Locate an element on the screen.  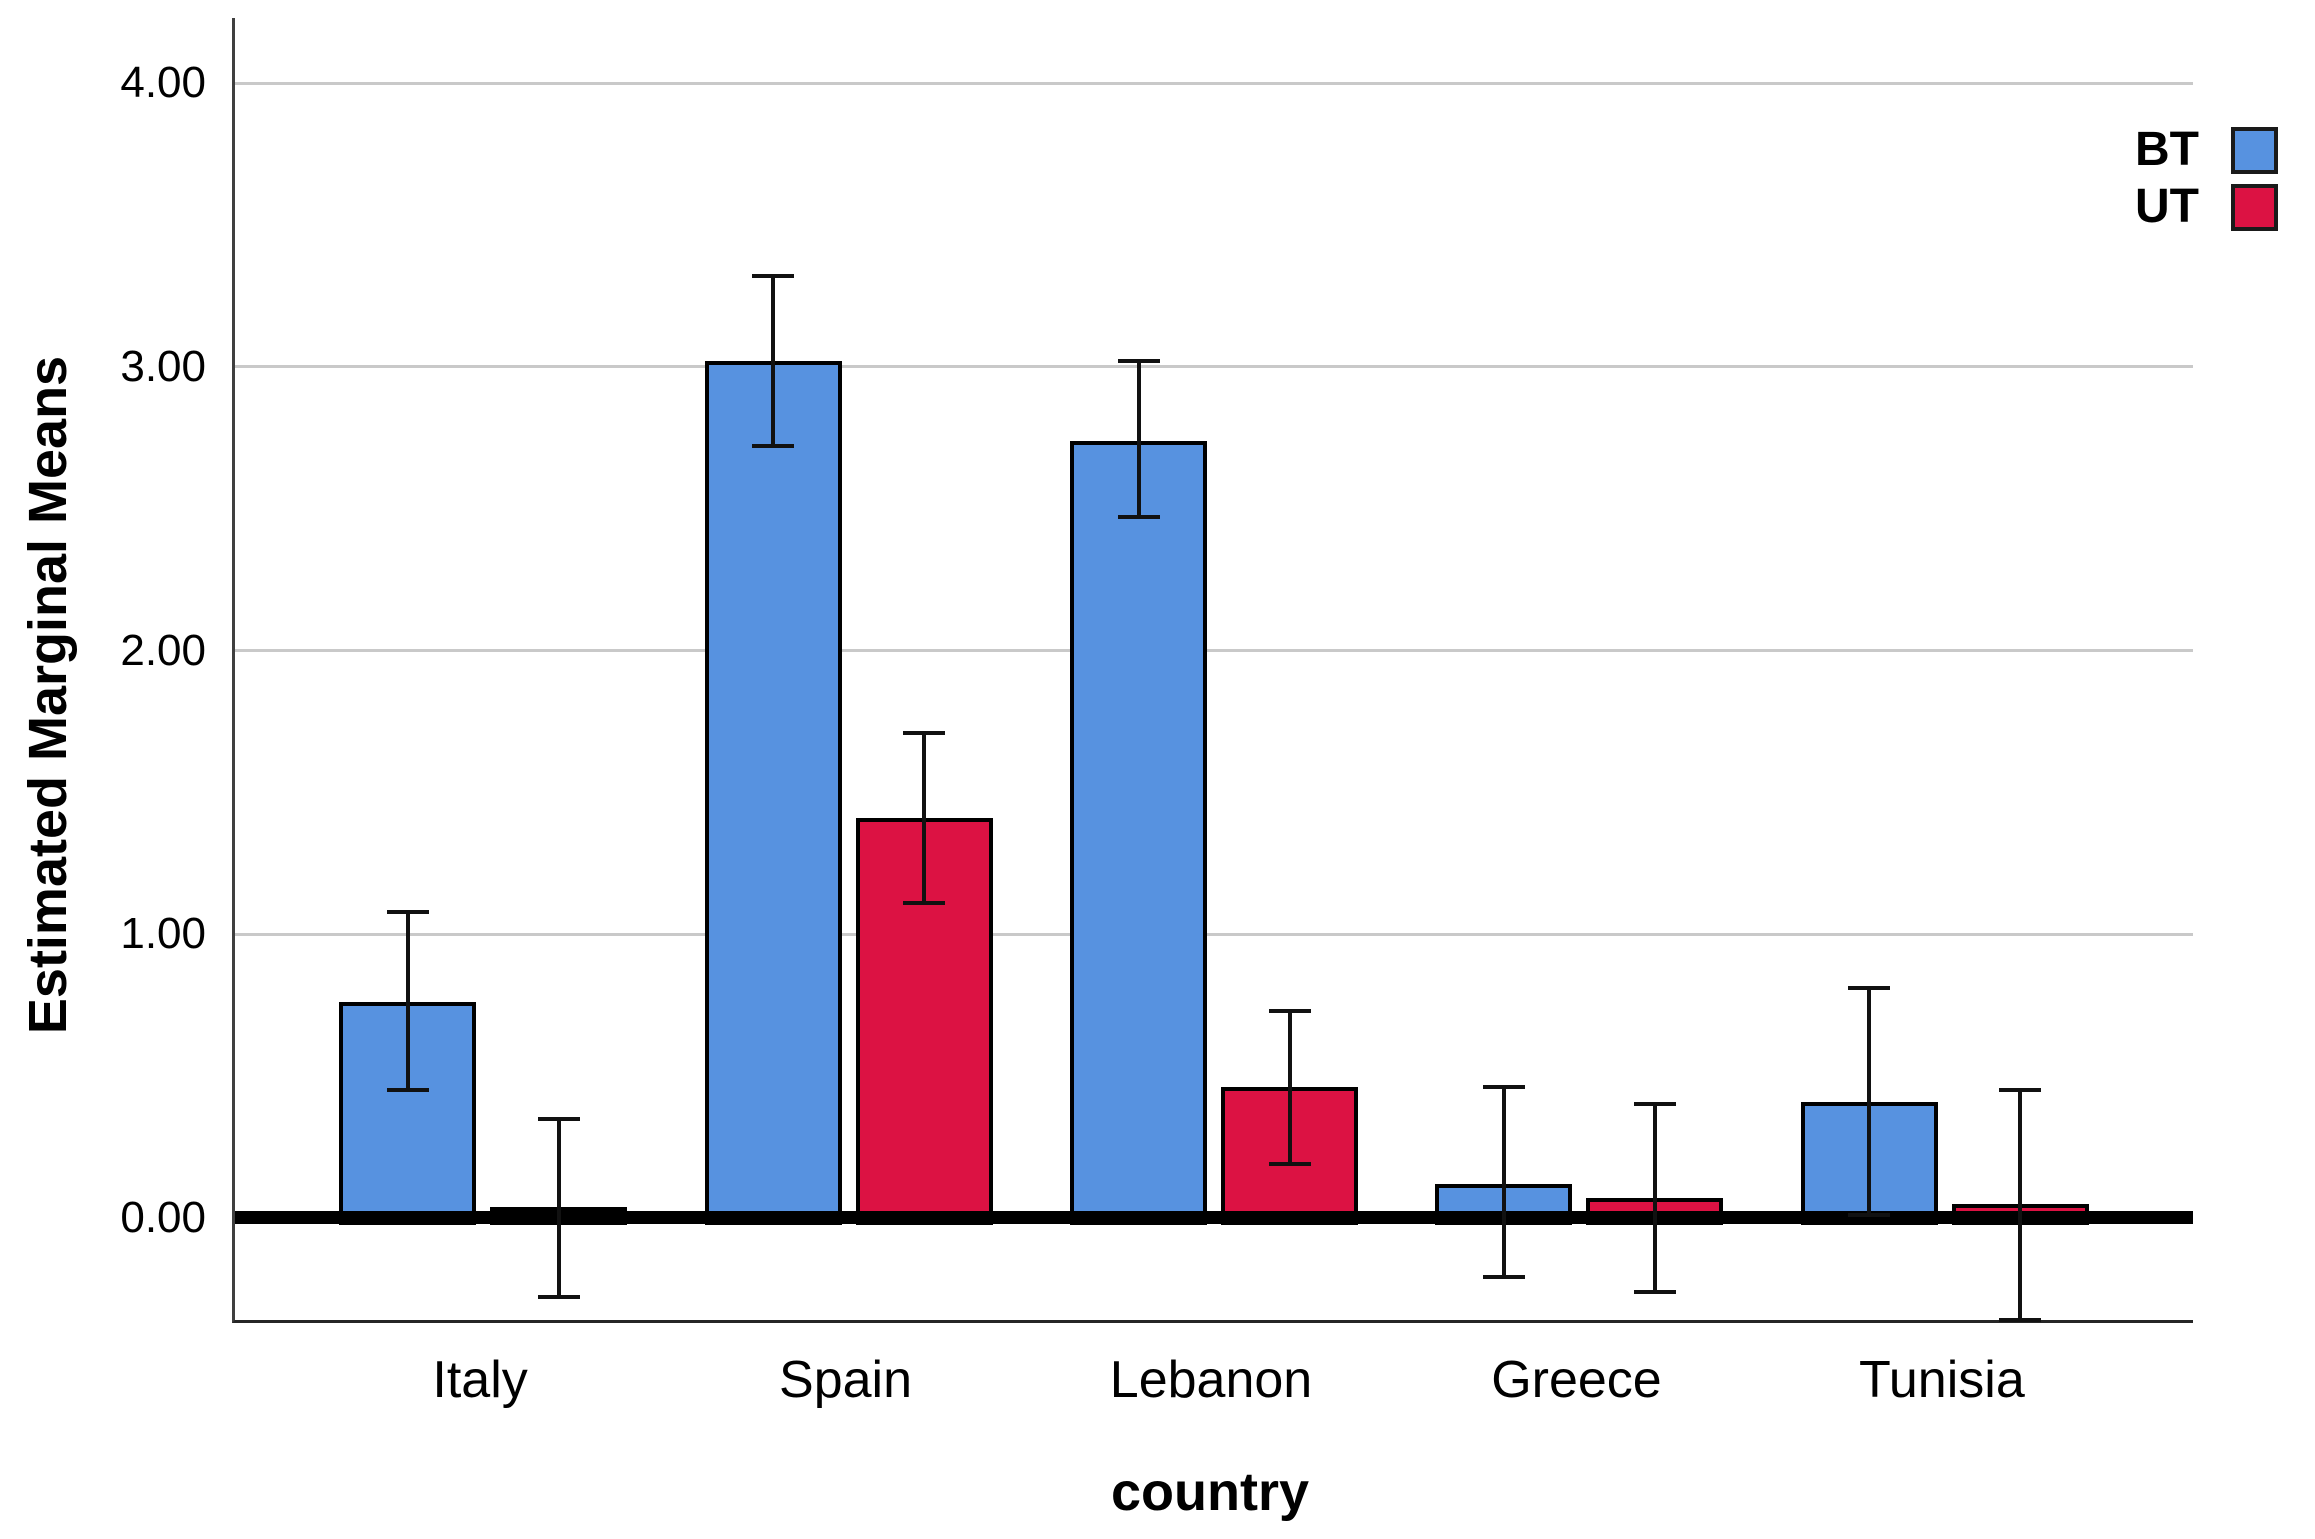
error-bar-BT-Tunisia is located at coordinates (1869, 1102).